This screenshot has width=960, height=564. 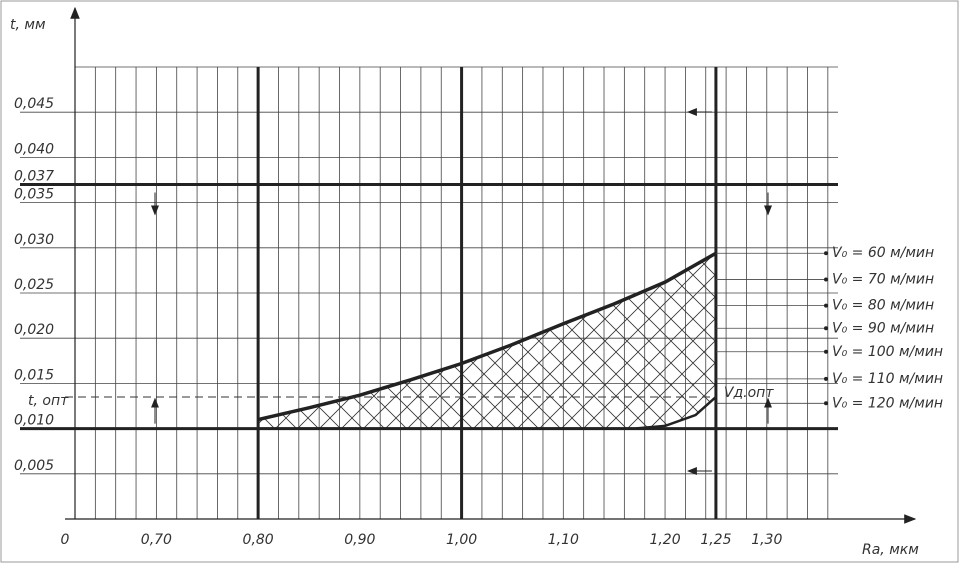 I want to click on x-axis-title: Ra, мкм, so click(x=890, y=550).